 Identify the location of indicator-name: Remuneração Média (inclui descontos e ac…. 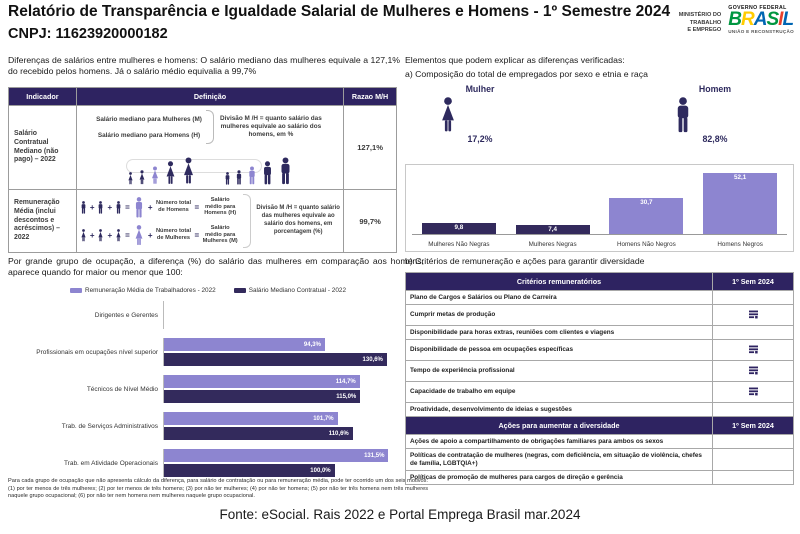
(42, 221).